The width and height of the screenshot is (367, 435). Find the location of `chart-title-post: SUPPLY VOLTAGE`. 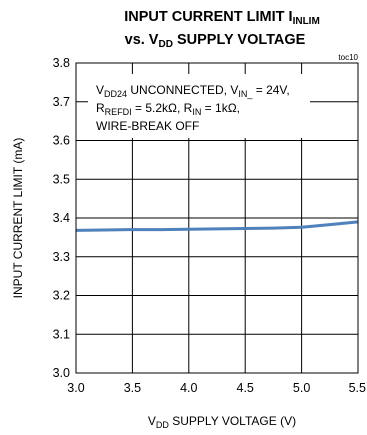

chart-title-post: SUPPLY VOLTAGE is located at coordinates (239, 40).